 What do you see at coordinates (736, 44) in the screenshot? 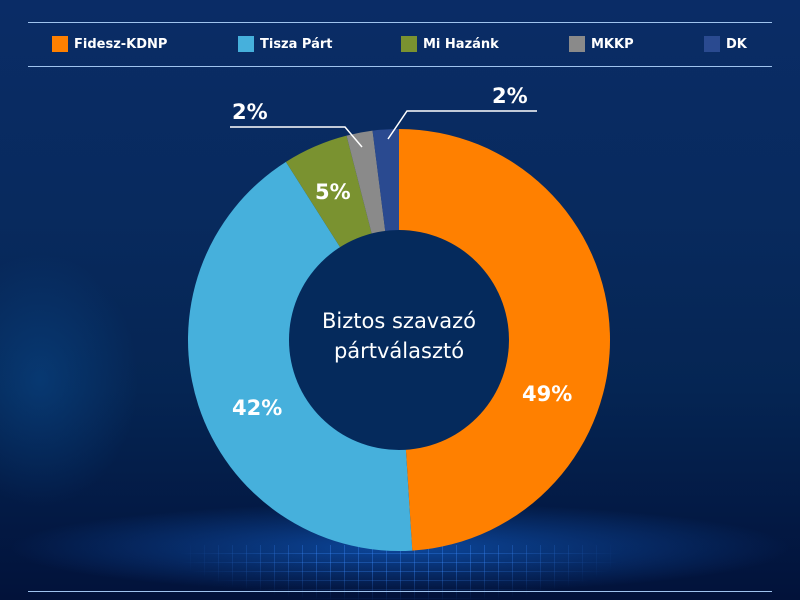
I see `legend-label: DK` at bounding box center [736, 44].